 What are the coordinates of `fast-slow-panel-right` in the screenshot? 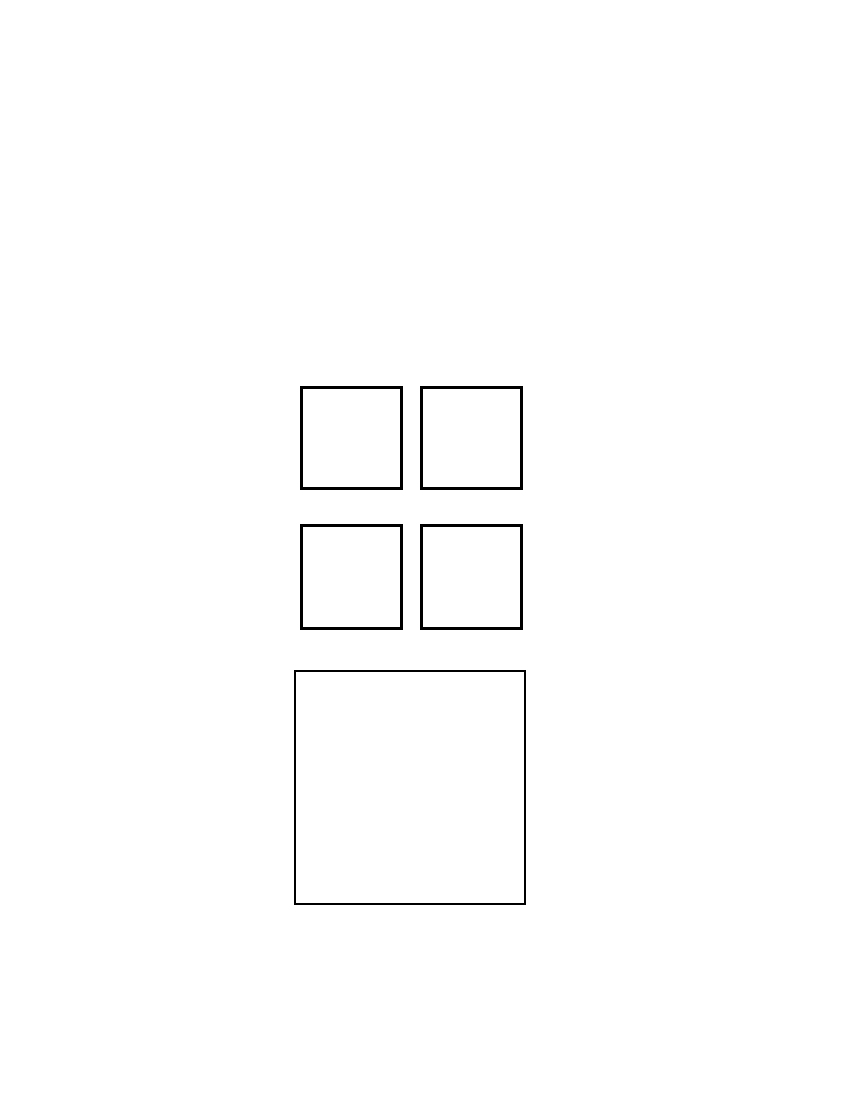 It's located at (471, 438).